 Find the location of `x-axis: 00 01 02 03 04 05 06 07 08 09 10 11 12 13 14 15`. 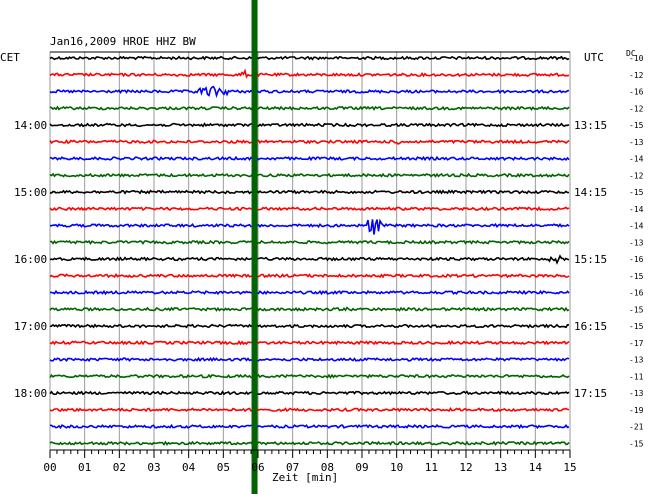

x-axis: 00 01 02 03 04 05 06 07 08 09 10 11 12 13 14 15 is located at coordinates (310, 461).